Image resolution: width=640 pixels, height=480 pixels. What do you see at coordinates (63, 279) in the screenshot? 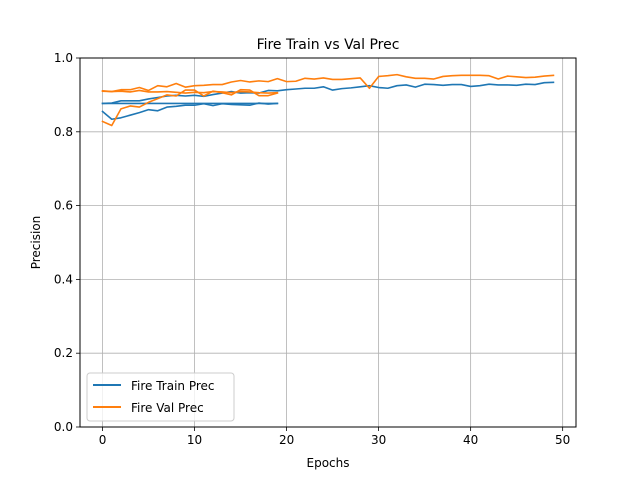
I see `y-tick-label: 0.4` at bounding box center [63, 279].